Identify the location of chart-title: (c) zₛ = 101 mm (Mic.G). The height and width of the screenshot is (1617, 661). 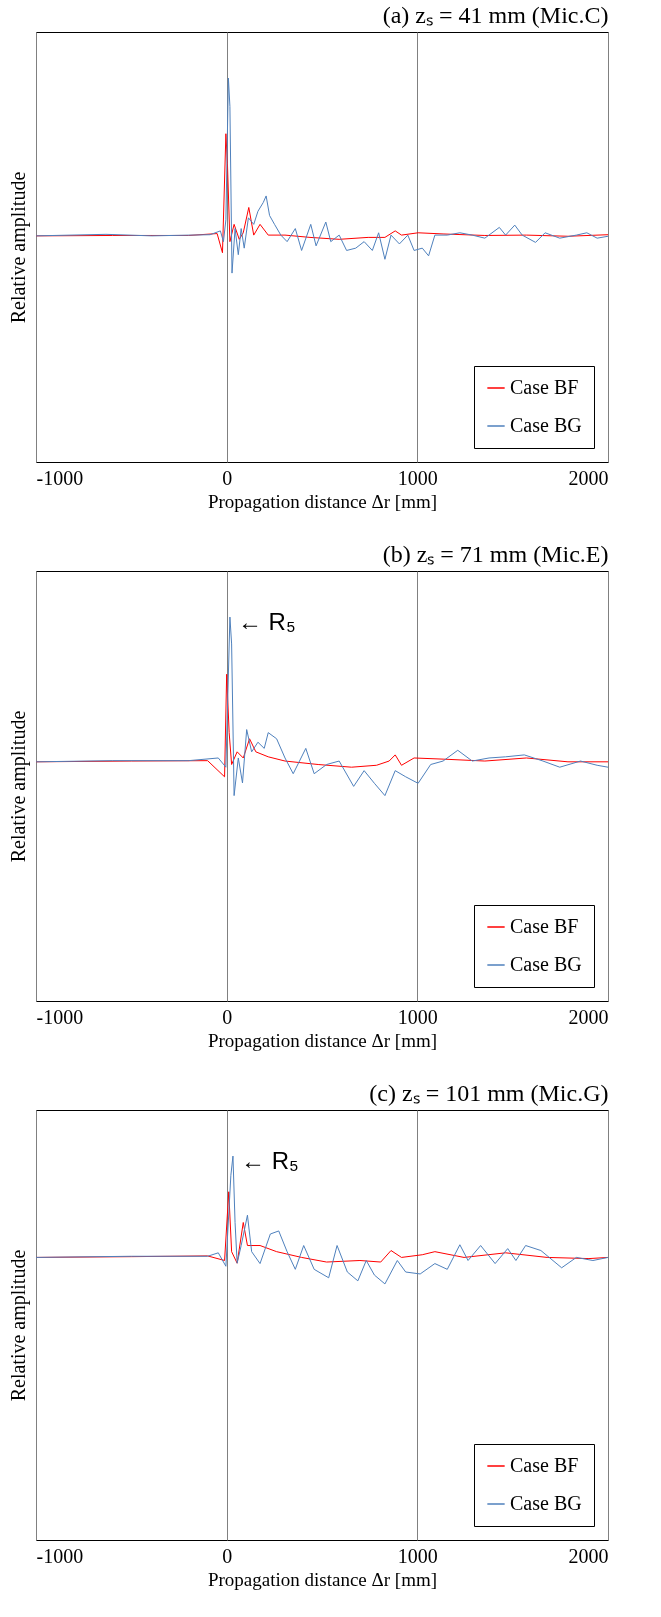
(489, 1093).